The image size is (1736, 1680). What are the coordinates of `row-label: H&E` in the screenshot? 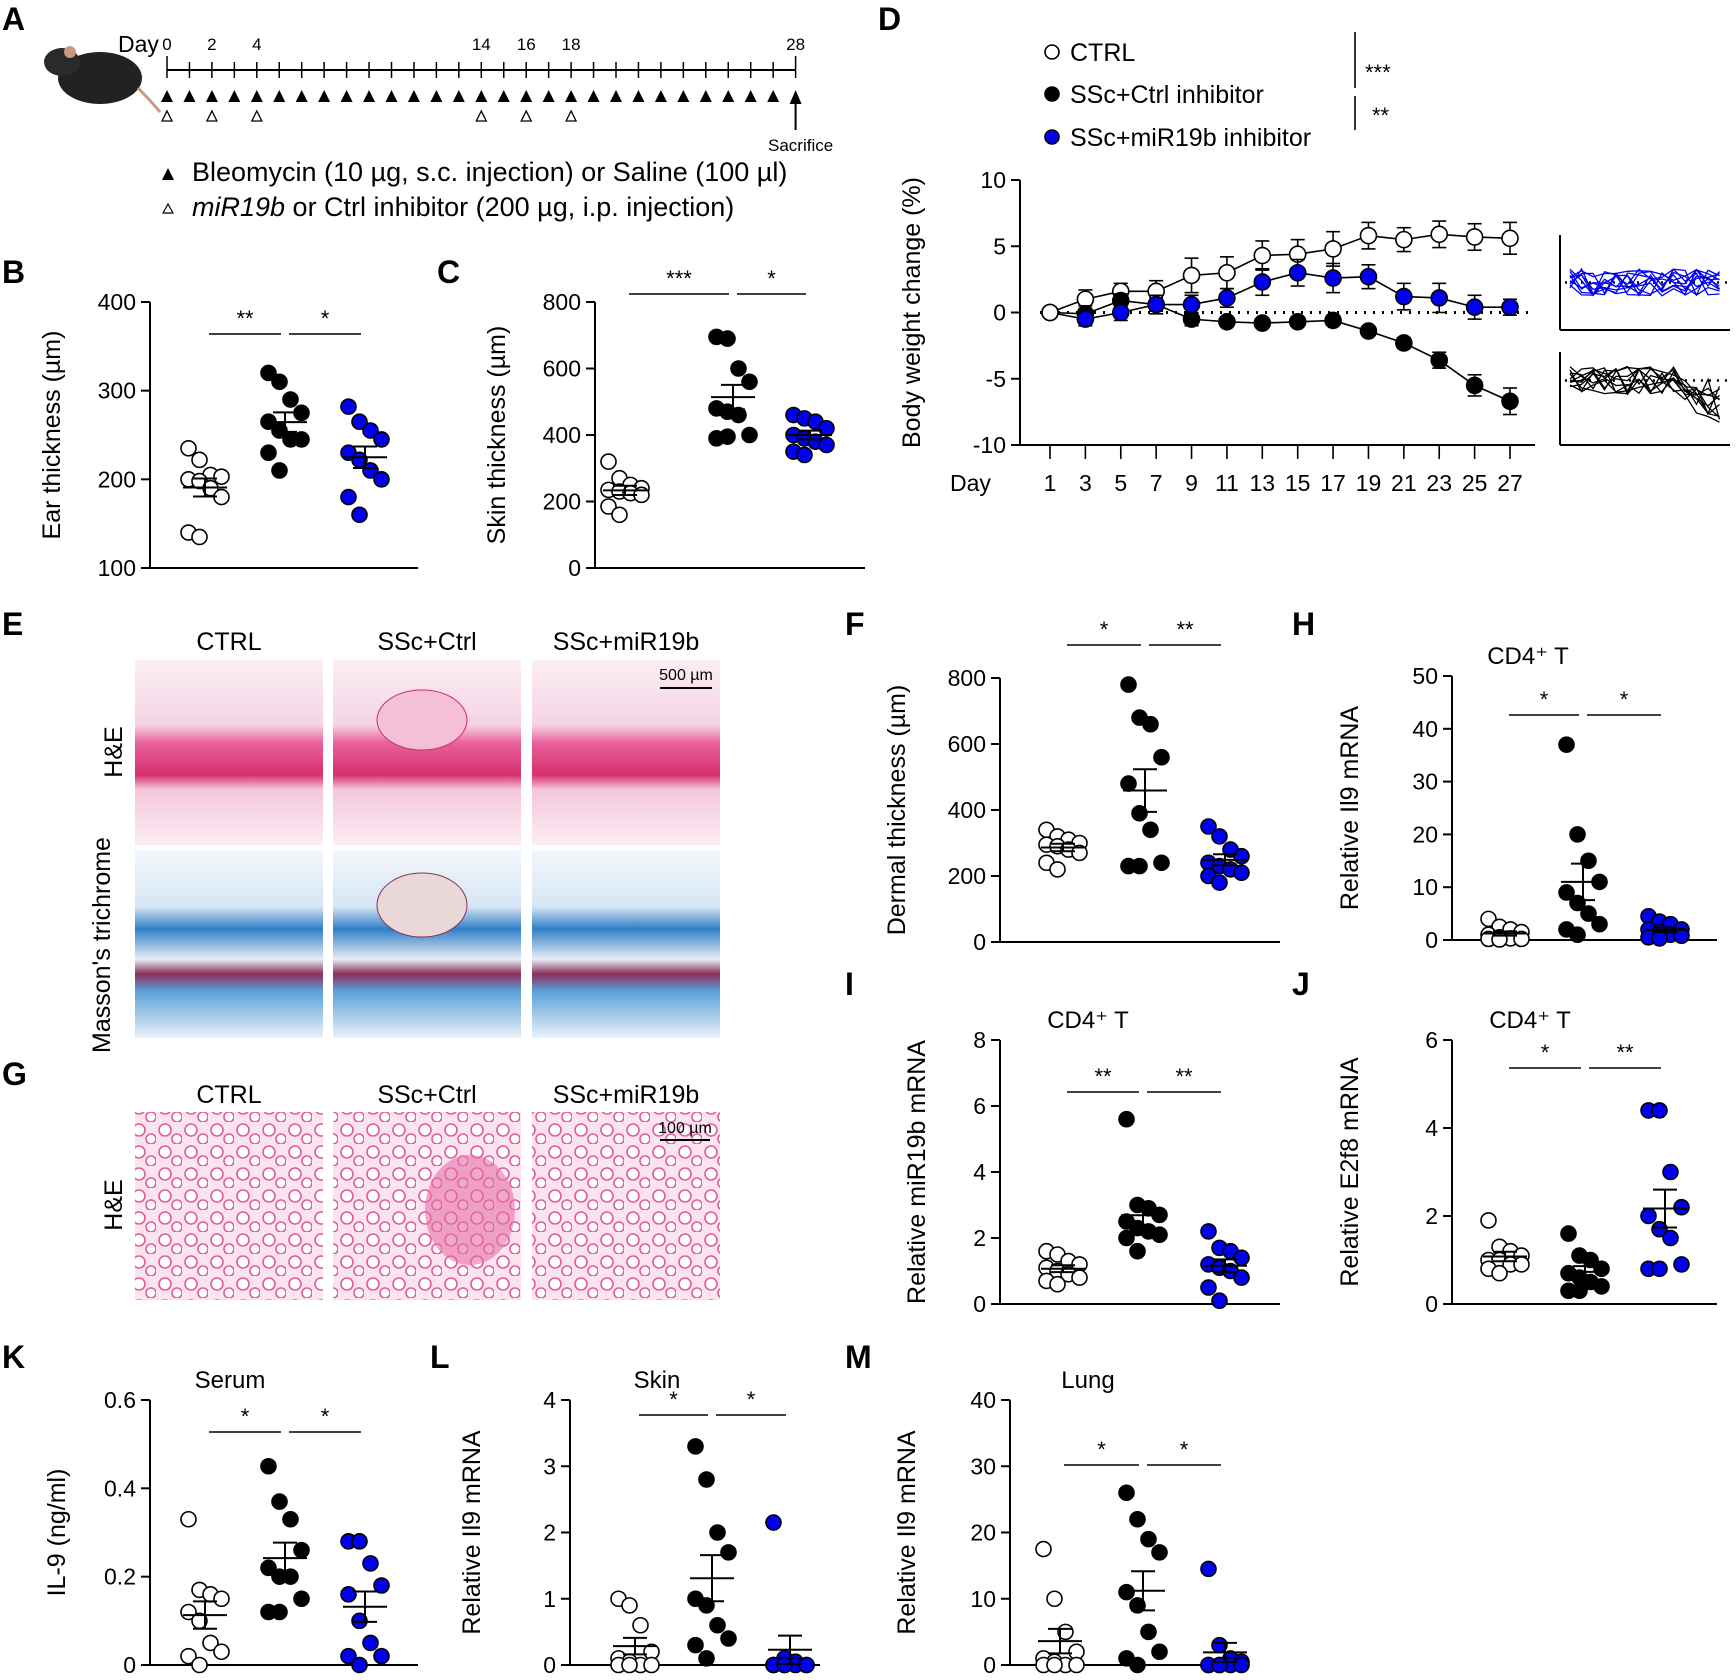 It's located at (114, 1204).